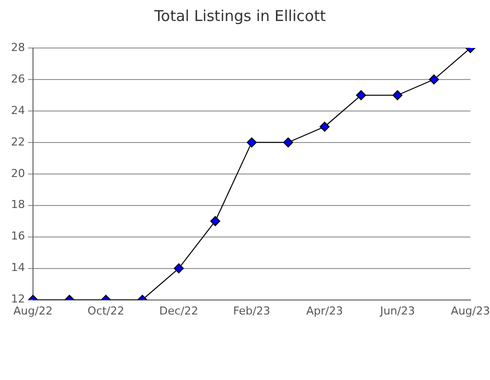 The height and width of the screenshot is (380, 490). What do you see at coordinates (17, 299) in the screenshot?
I see `y-tick-label: 12` at bounding box center [17, 299].